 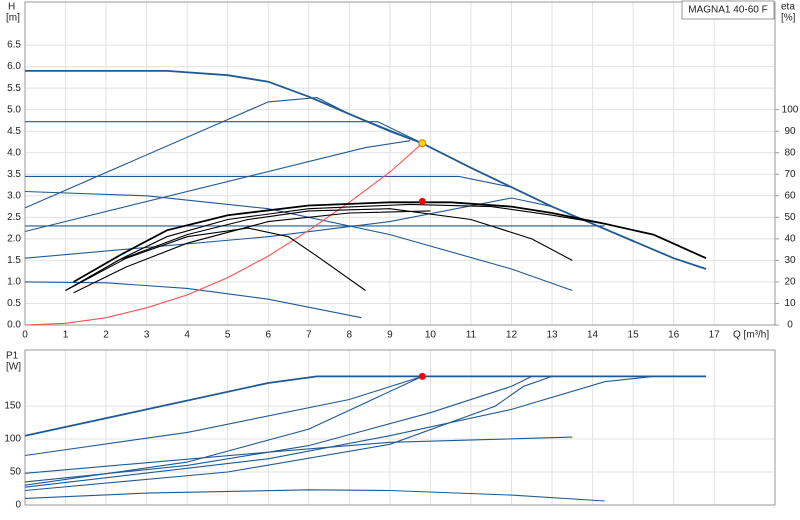 What do you see at coordinates (16, 472) in the screenshot?
I see `y-tick-label: 50` at bounding box center [16, 472].